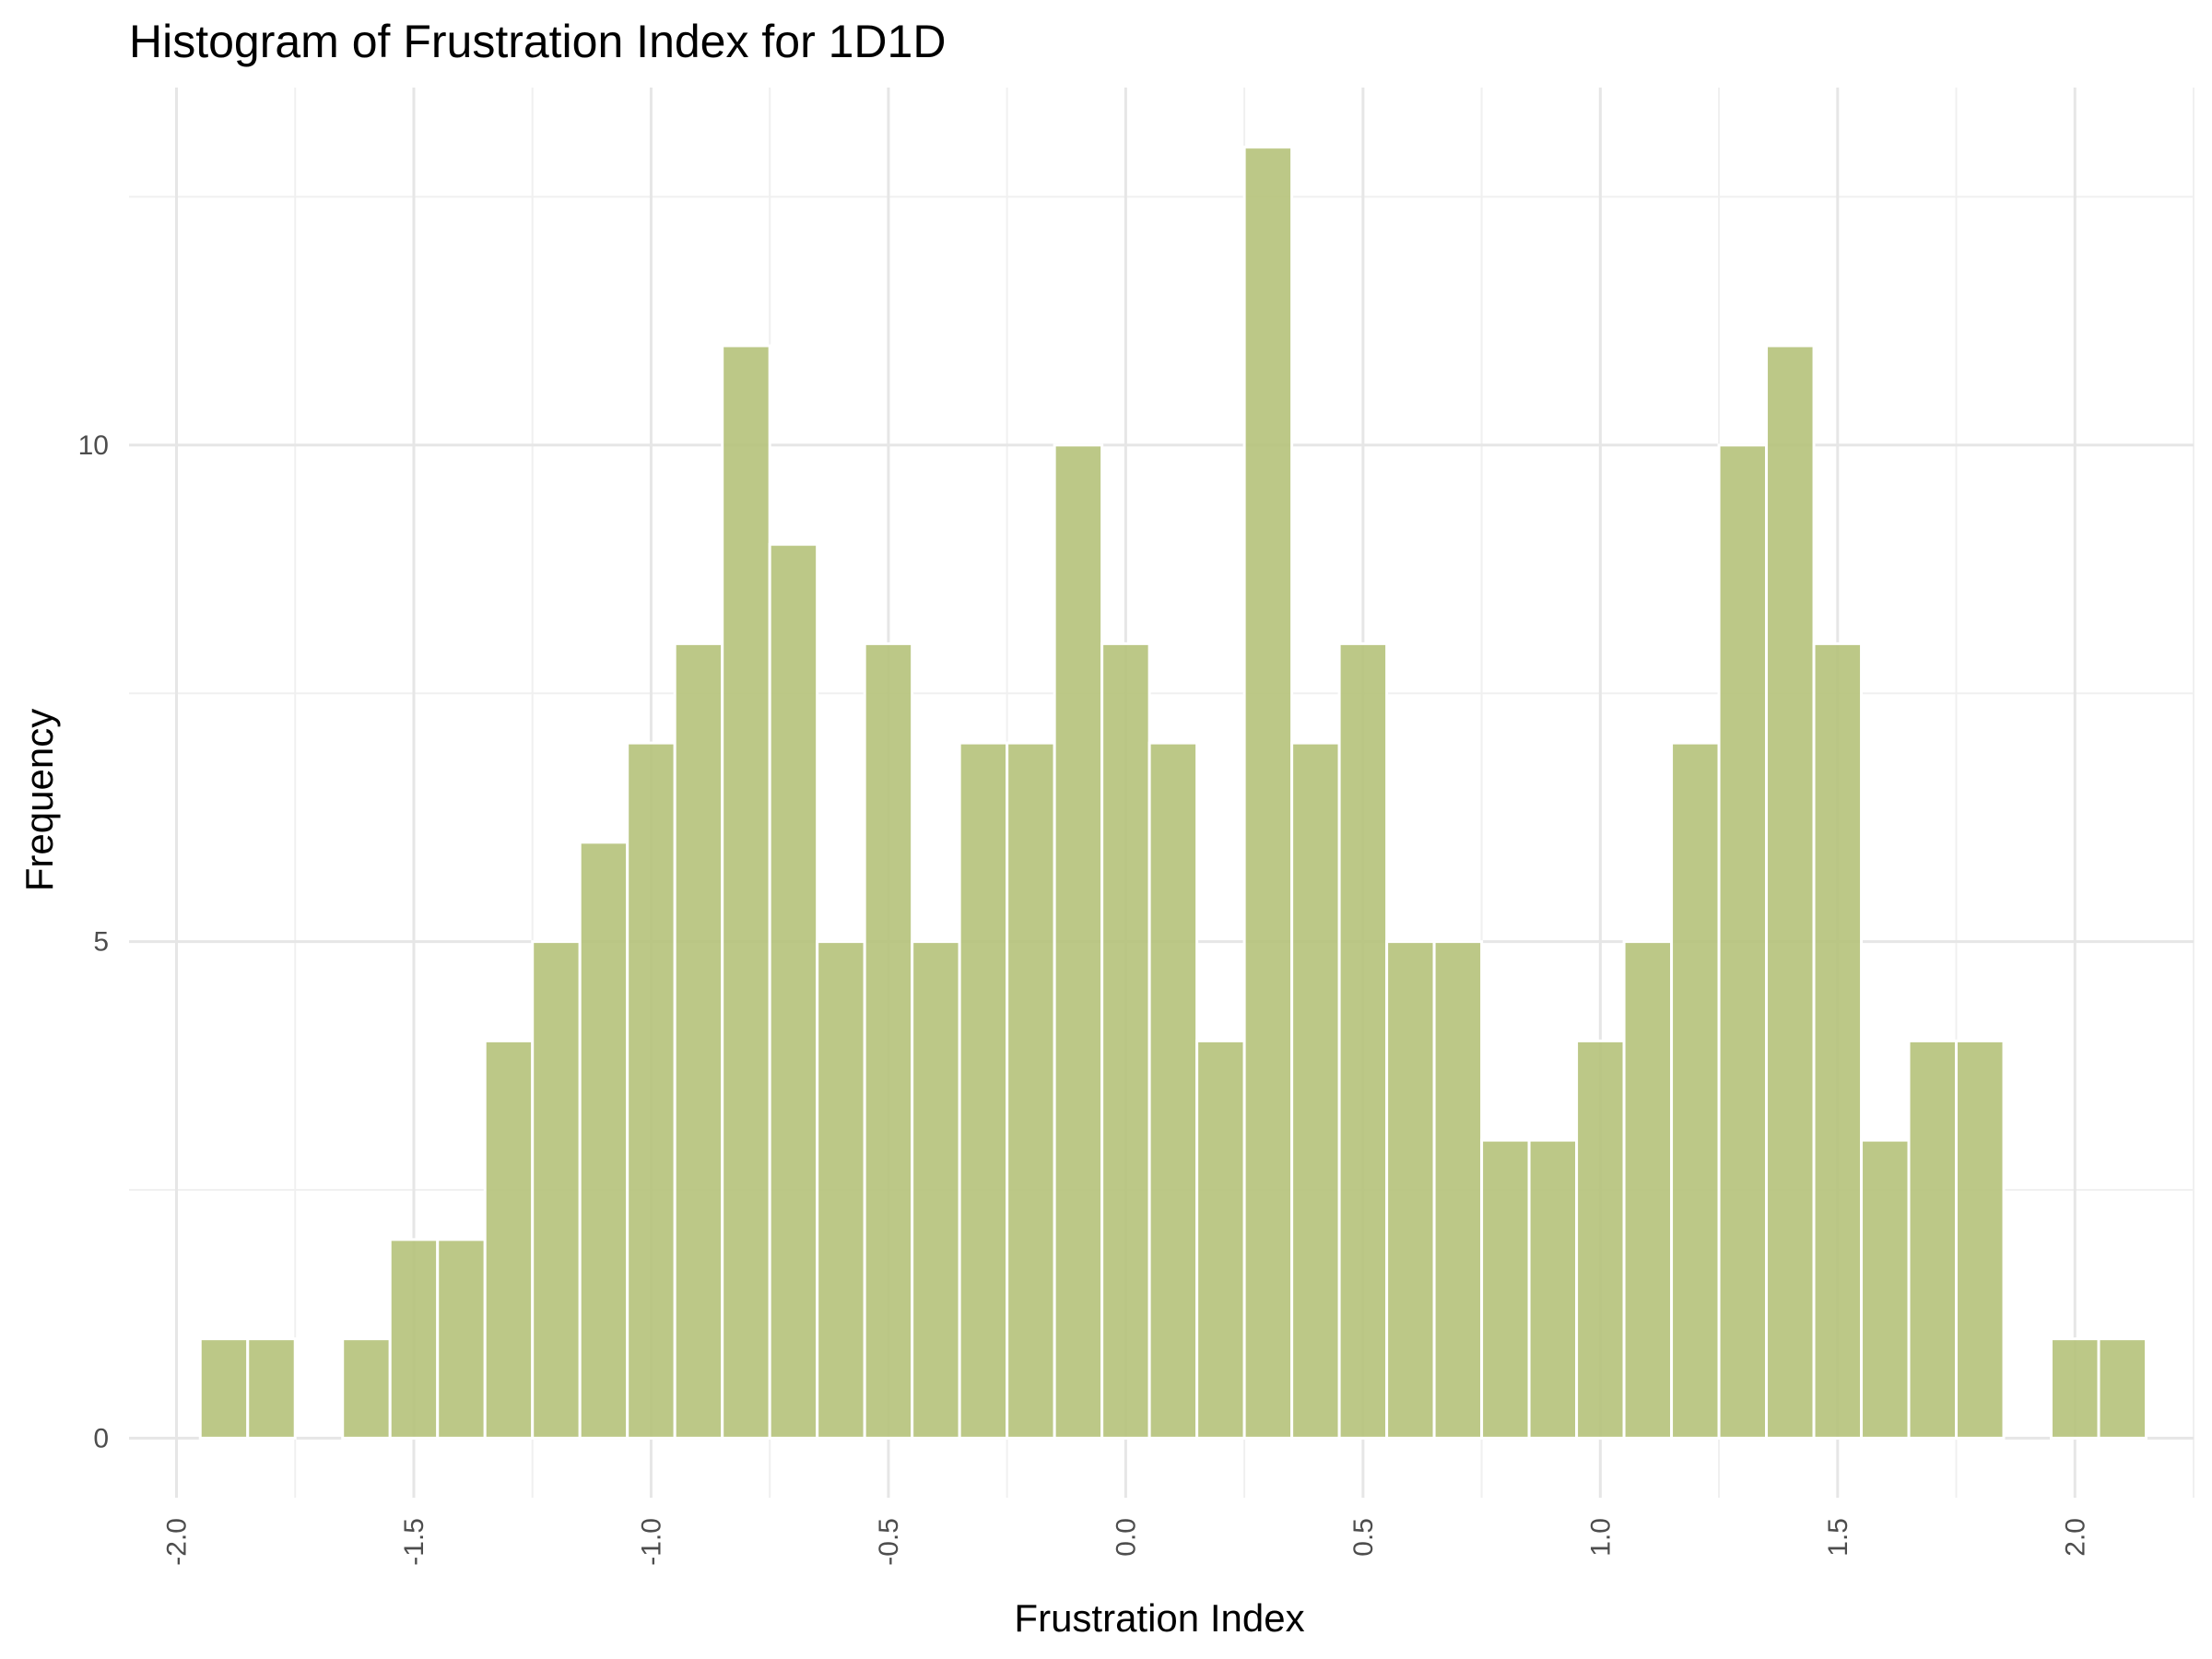  Describe the element at coordinates (101, 942) in the screenshot. I see `y-tick-label-1: 5` at that location.